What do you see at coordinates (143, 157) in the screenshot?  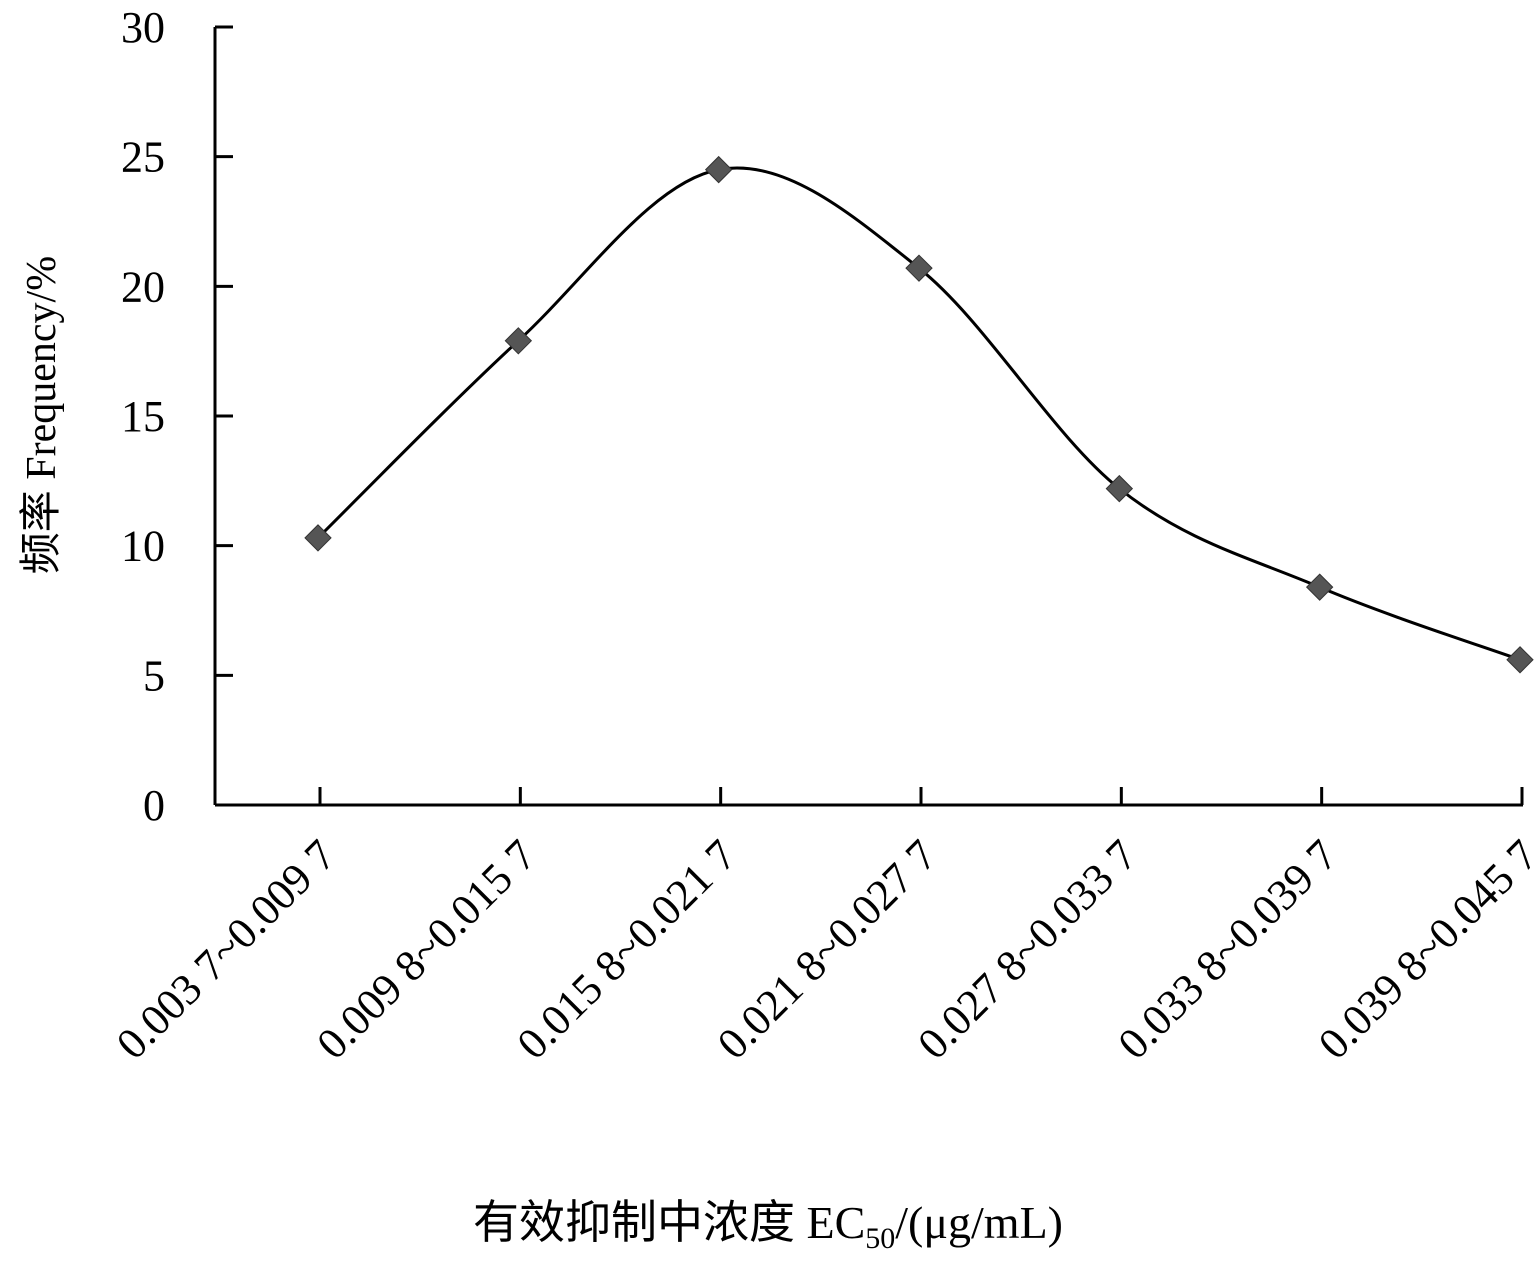 I see `y-tick-label: 25` at bounding box center [143, 157].